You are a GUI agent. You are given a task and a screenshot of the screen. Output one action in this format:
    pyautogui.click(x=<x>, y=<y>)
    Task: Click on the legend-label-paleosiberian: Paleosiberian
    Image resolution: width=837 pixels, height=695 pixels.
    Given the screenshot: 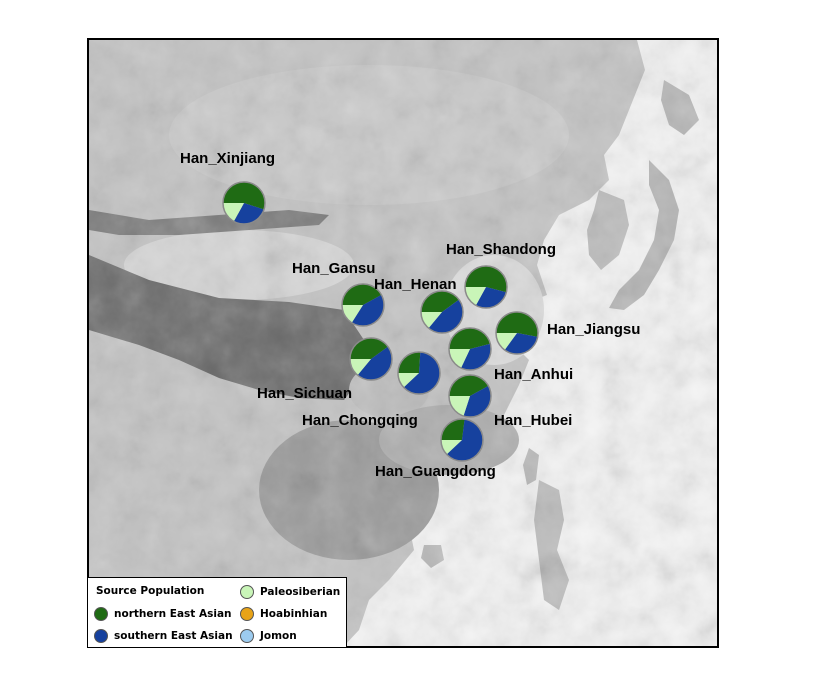 What is the action you would take?
    pyautogui.click(x=300, y=592)
    